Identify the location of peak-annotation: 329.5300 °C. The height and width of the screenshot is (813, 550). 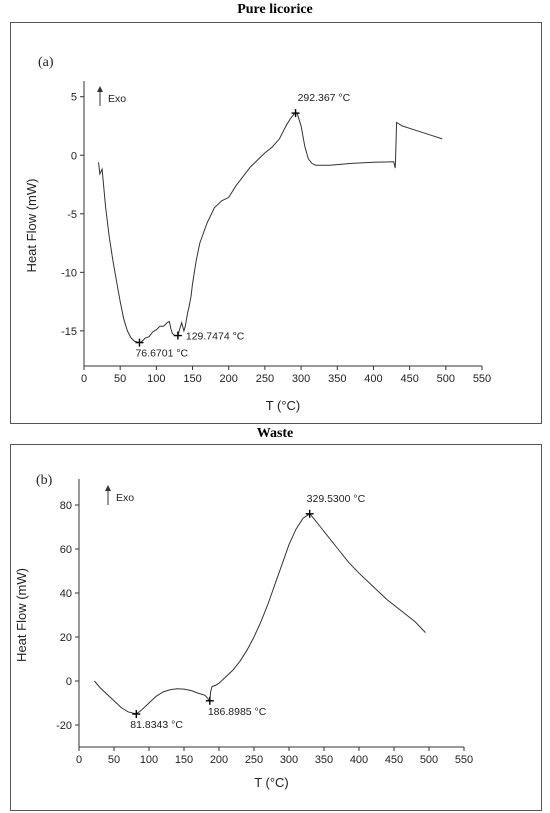
(336, 499).